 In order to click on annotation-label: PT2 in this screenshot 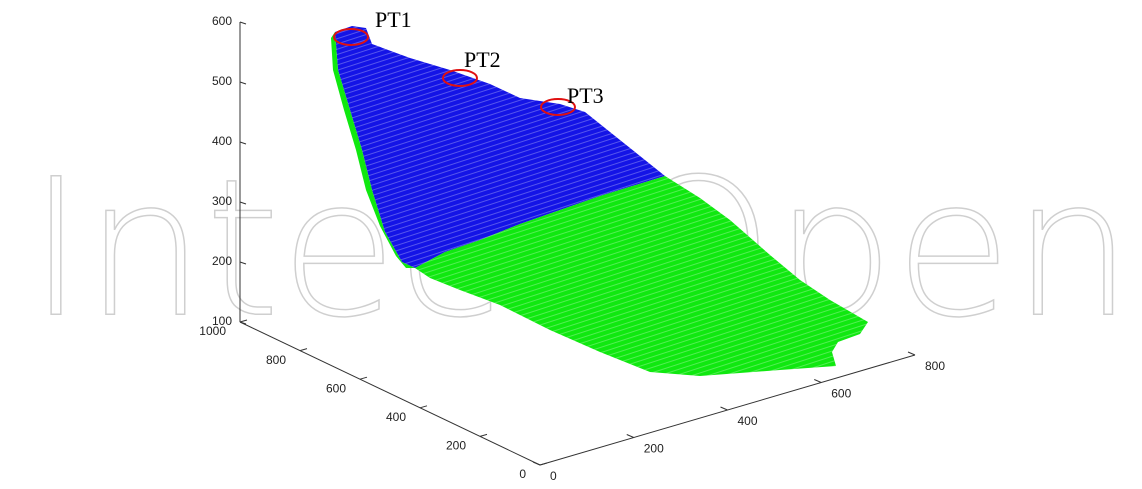, I will do `click(482, 59)`.